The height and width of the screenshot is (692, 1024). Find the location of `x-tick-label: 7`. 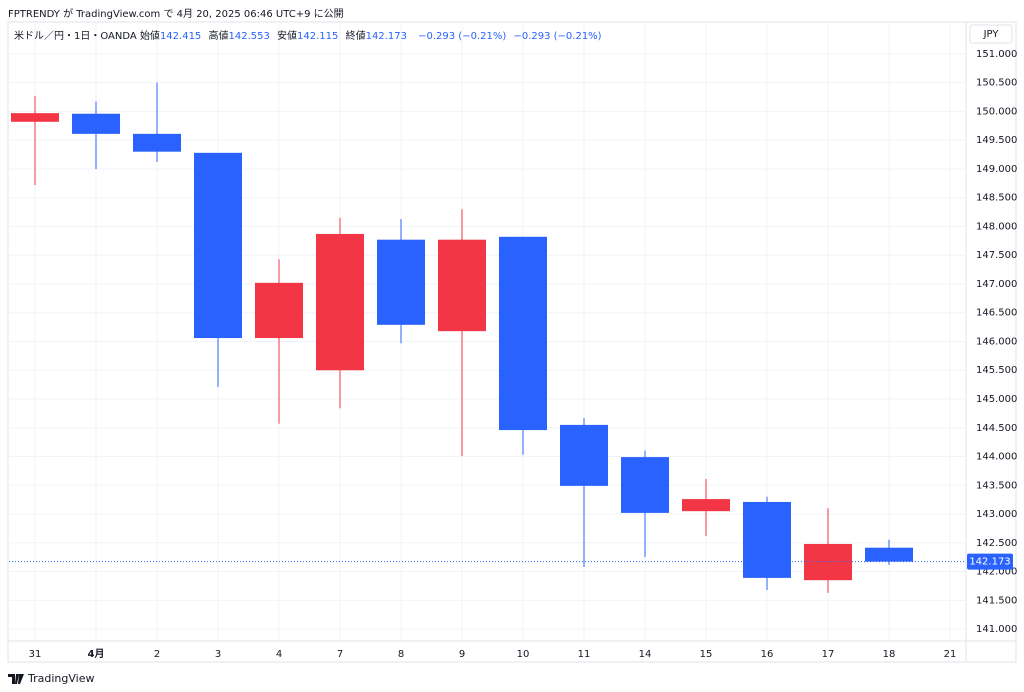

x-tick-label: 7 is located at coordinates (340, 654).